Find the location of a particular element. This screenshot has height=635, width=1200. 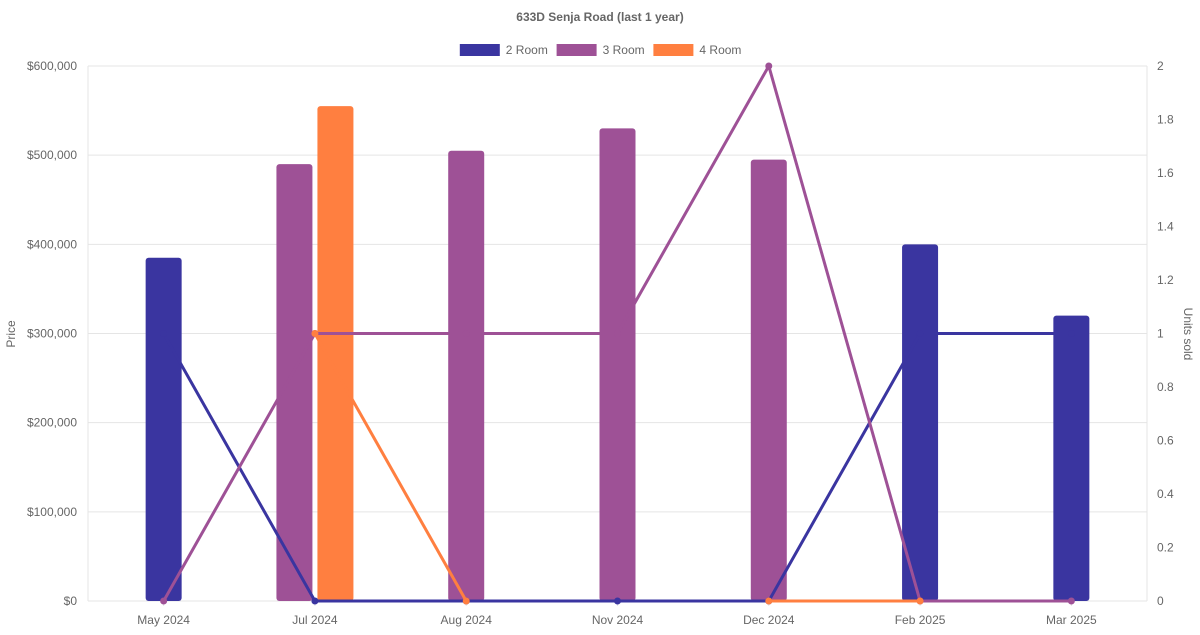

legend-item-4-room: 4 Room is located at coordinates (697, 50).